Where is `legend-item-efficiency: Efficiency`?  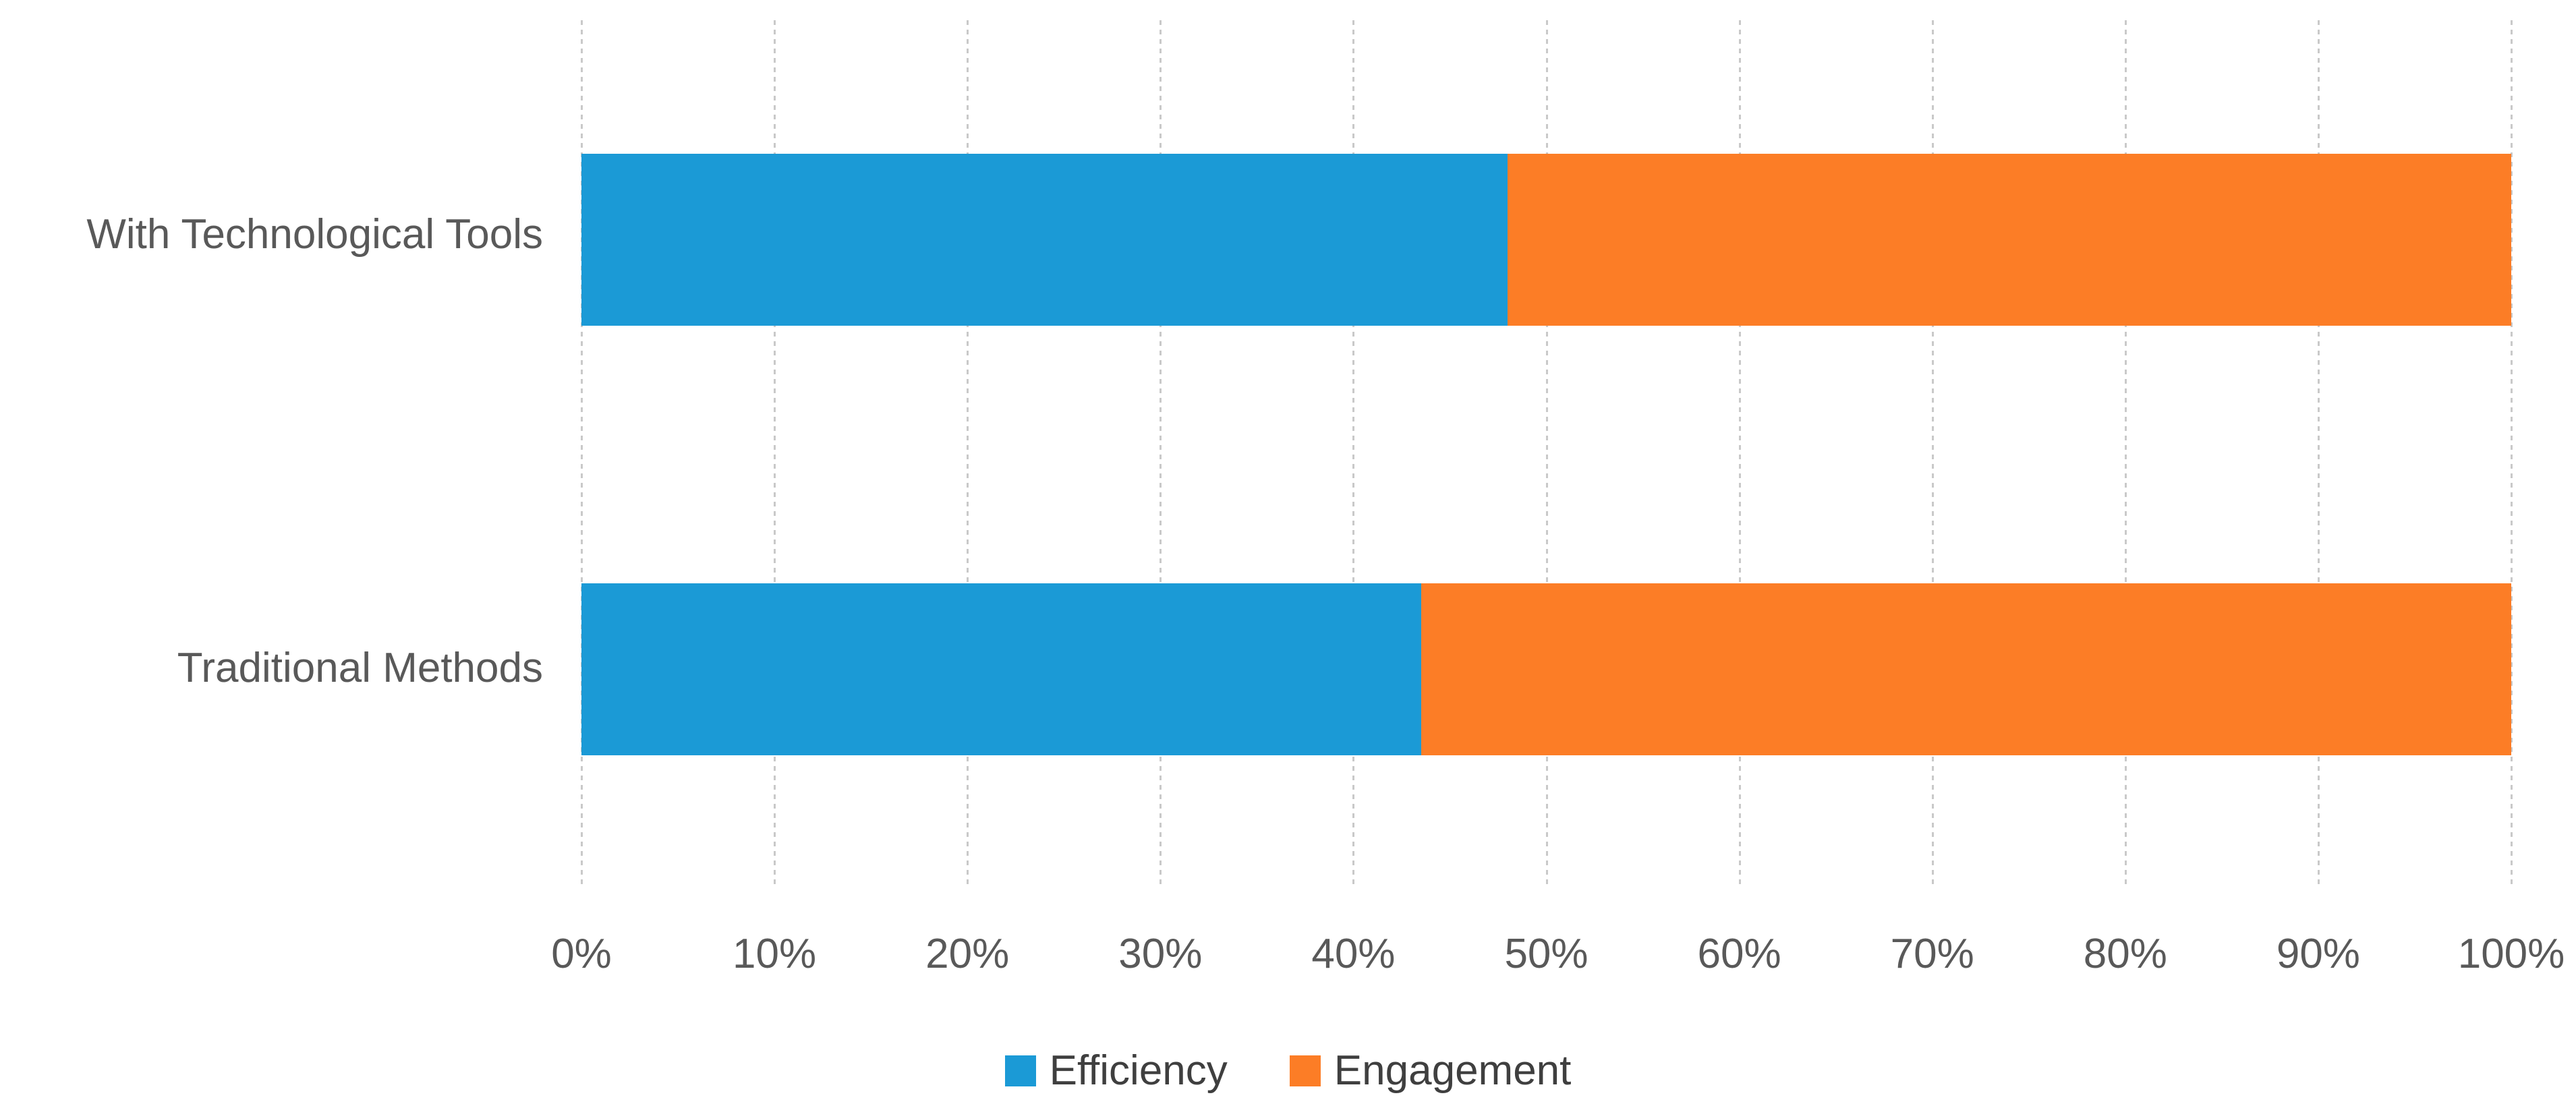 legend-item-efficiency: Efficiency is located at coordinates (1116, 1071).